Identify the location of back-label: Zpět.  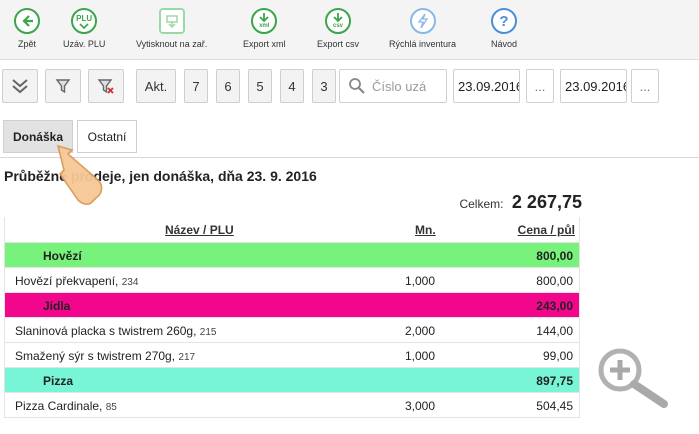
(26, 44).